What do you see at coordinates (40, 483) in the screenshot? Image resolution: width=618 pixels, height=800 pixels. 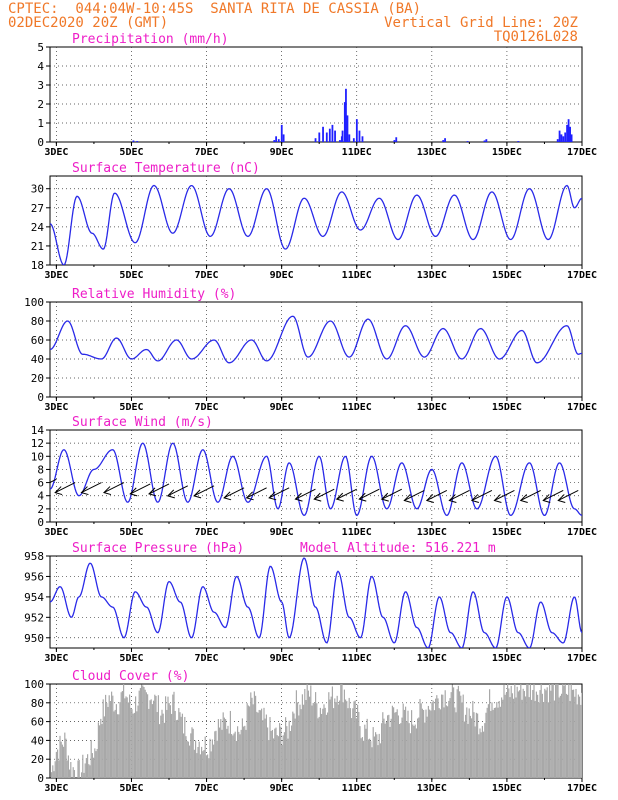 I see `y-tick-label: 6` at bounding box center [40, 483].